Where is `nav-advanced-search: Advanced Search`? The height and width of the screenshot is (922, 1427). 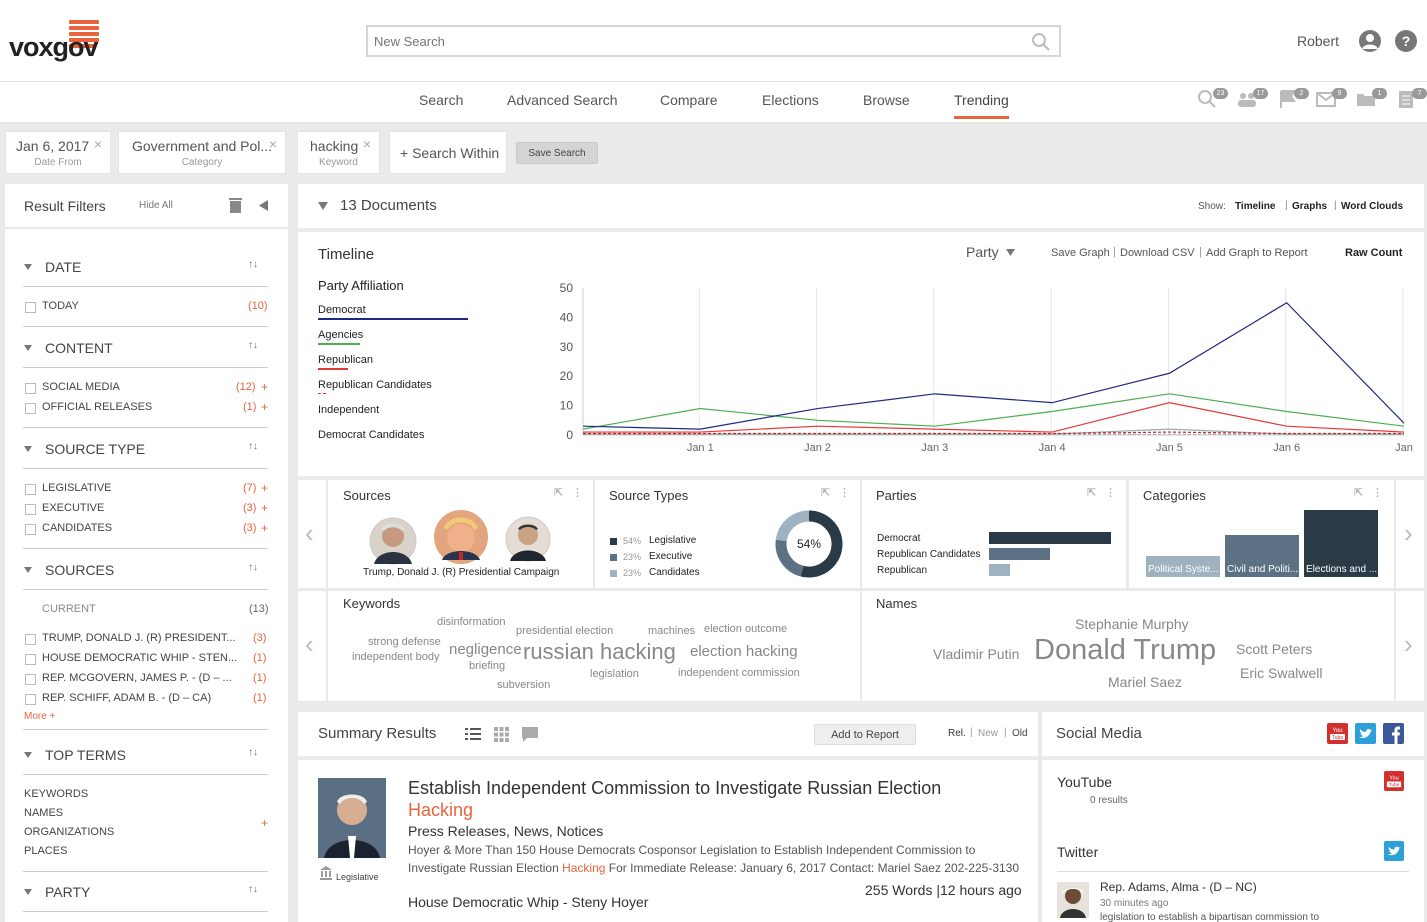 nav-advanced-search: Advanced Search is located at coordinates (562, 100).